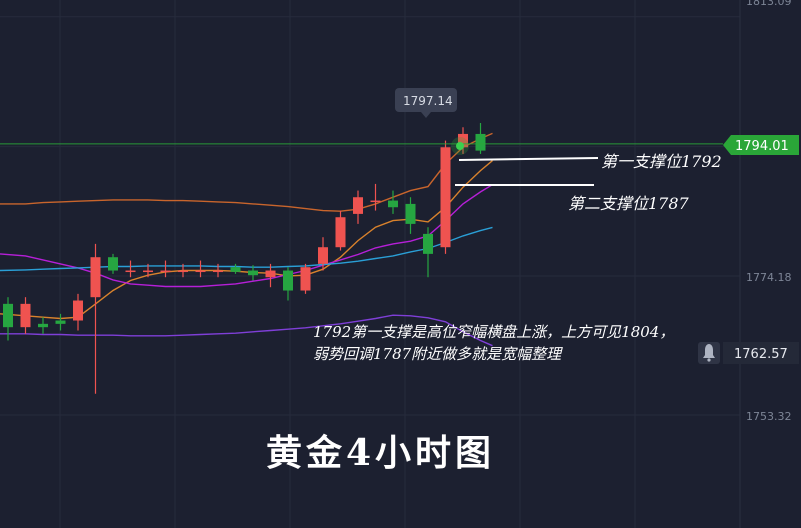  I want to click on high-marker-label: 1797.14, so click(428, 101).